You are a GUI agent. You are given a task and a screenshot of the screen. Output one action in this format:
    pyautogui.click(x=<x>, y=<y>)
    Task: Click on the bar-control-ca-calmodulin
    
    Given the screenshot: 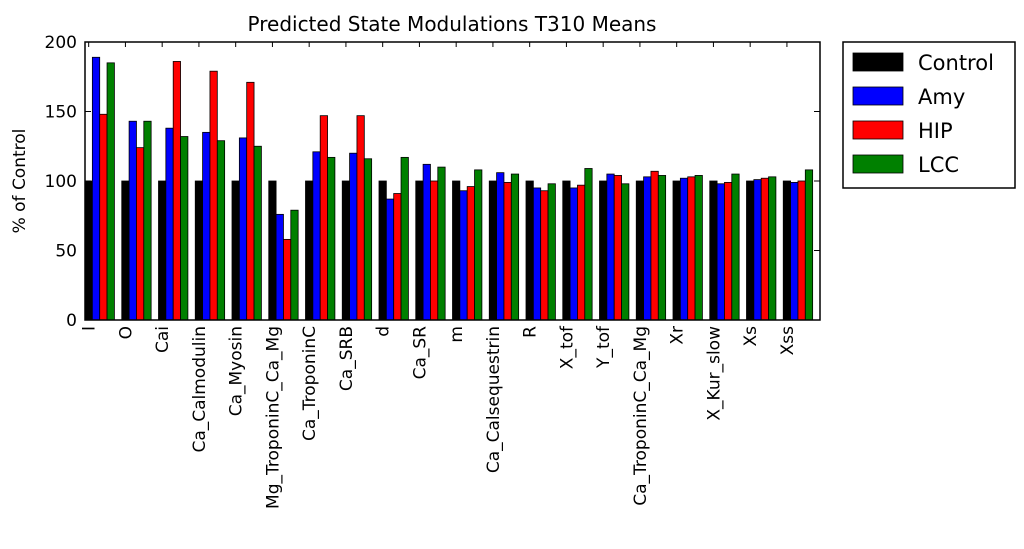 What is the action you would take?
    pyautogui.click(x=198, y=250)
    